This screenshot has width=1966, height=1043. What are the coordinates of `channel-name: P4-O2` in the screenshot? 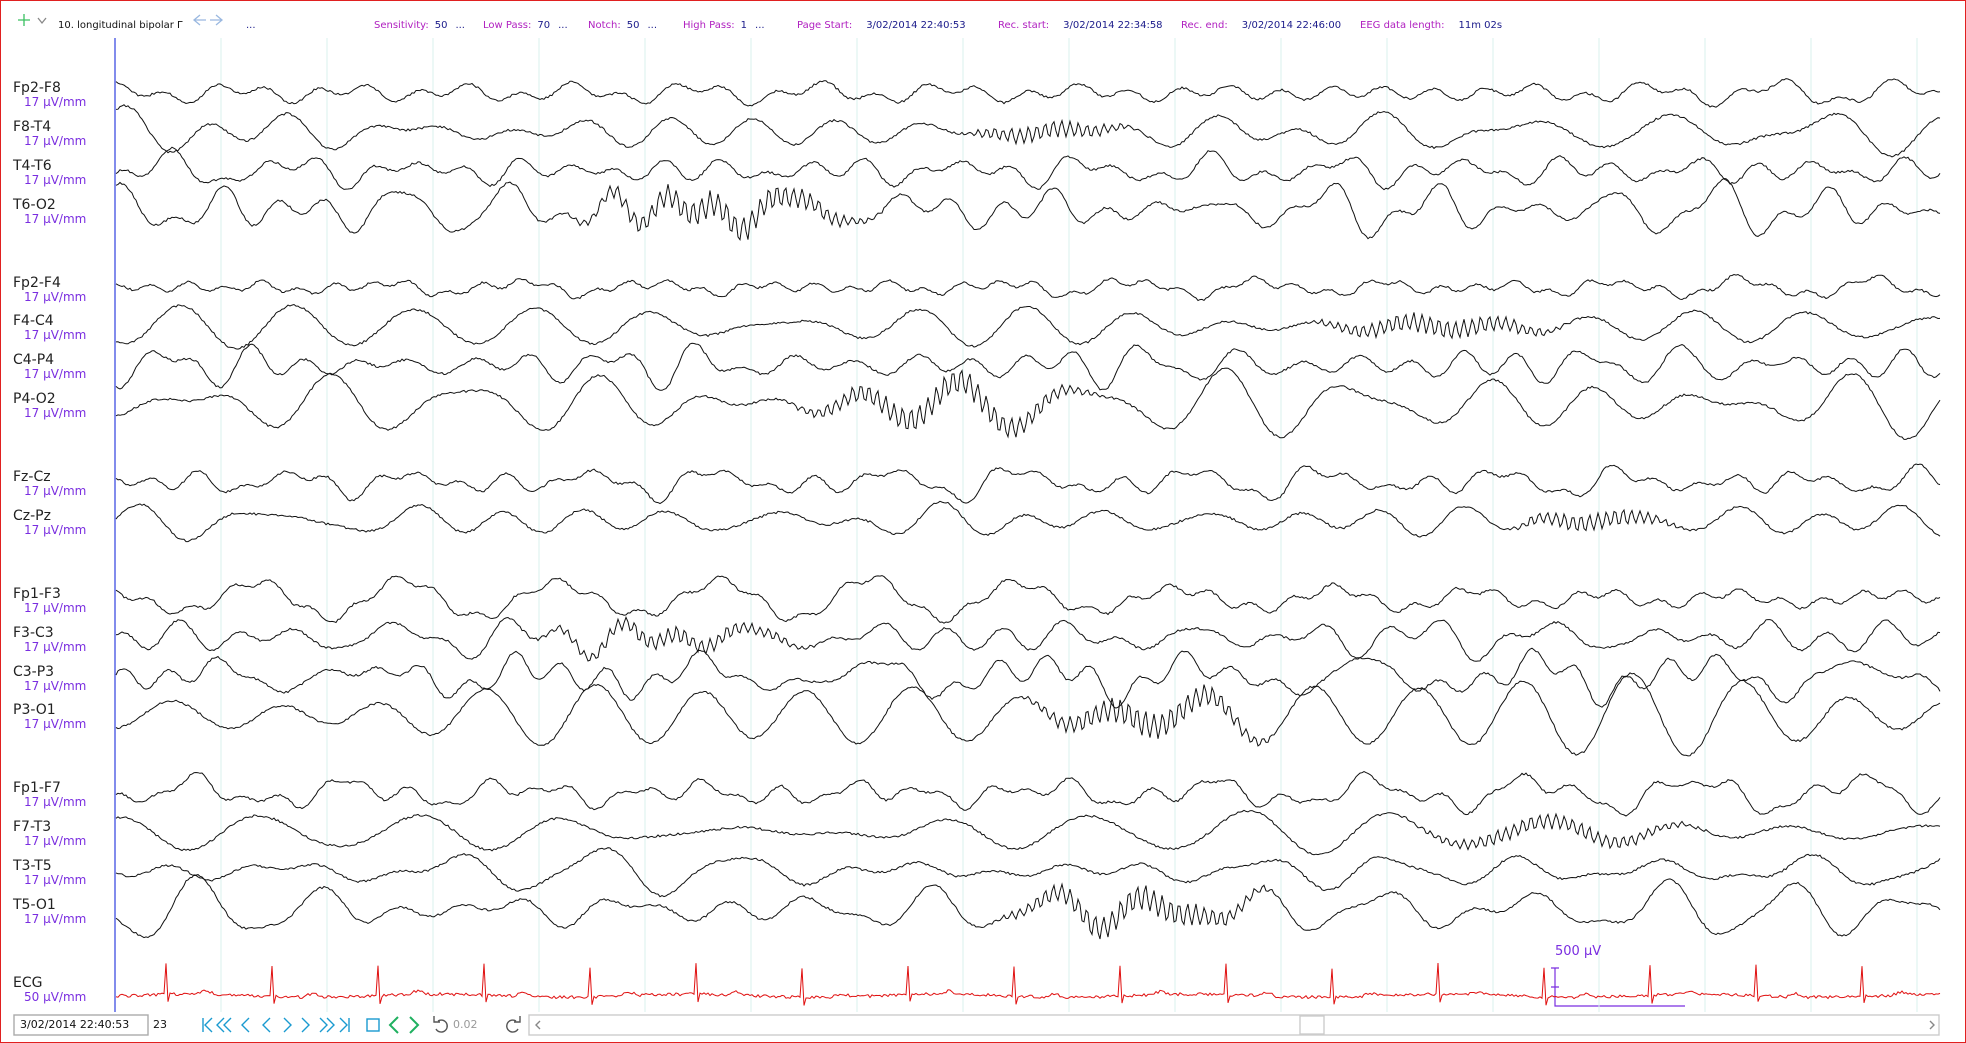 It's located at (34, 399).